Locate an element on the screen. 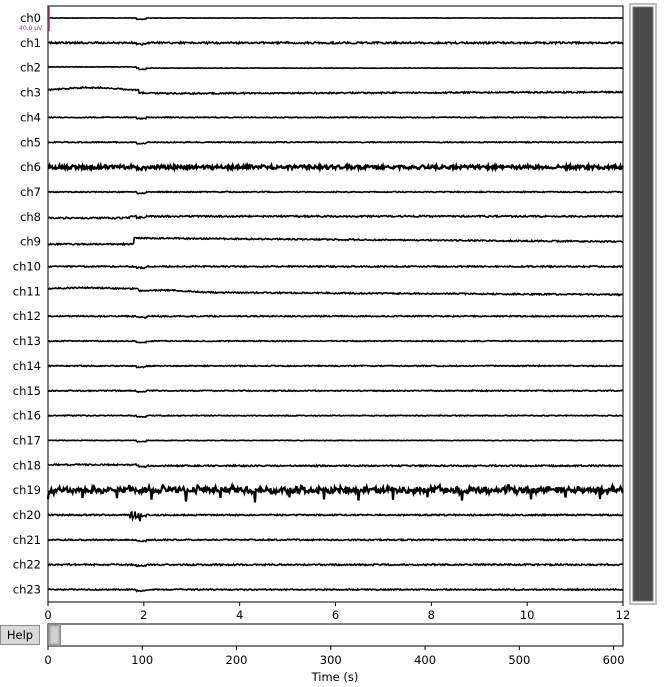 The height and width of the screenshot is (687, 672). x-tick-label: 12 is located at coordinates (623, 615).